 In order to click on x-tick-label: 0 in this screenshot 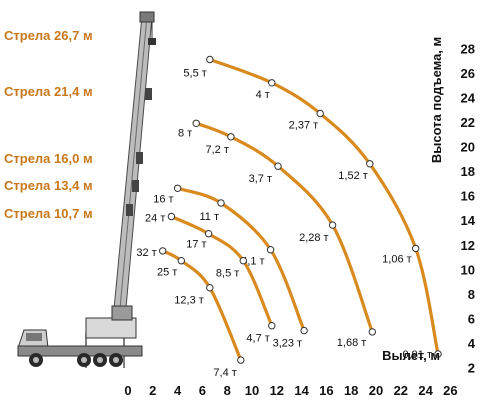, I will do `click(127, 390)`.